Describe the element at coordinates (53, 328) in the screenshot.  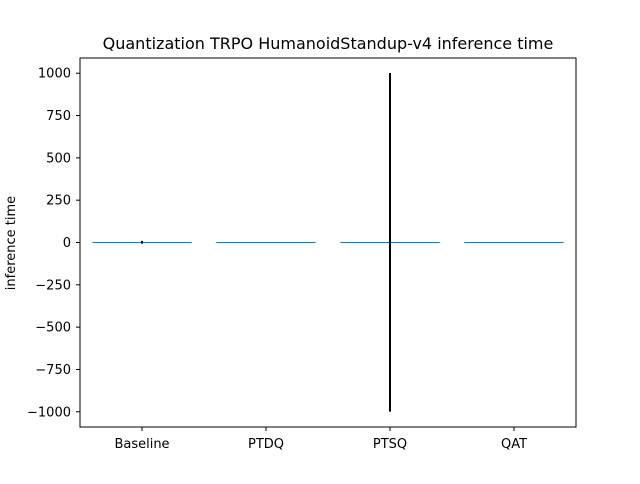
I see `y-tick-label: −500` at that location.